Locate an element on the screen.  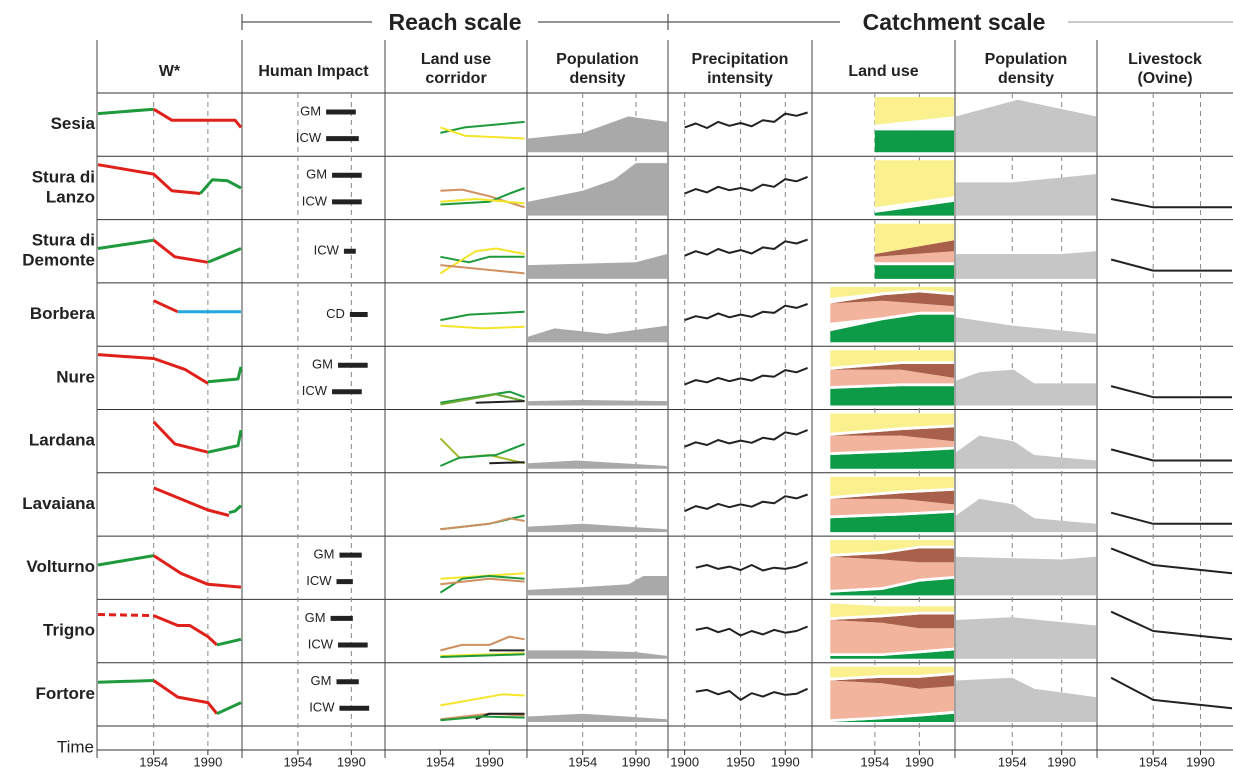
river-name: Fortore is located at coordinates (66, 693).